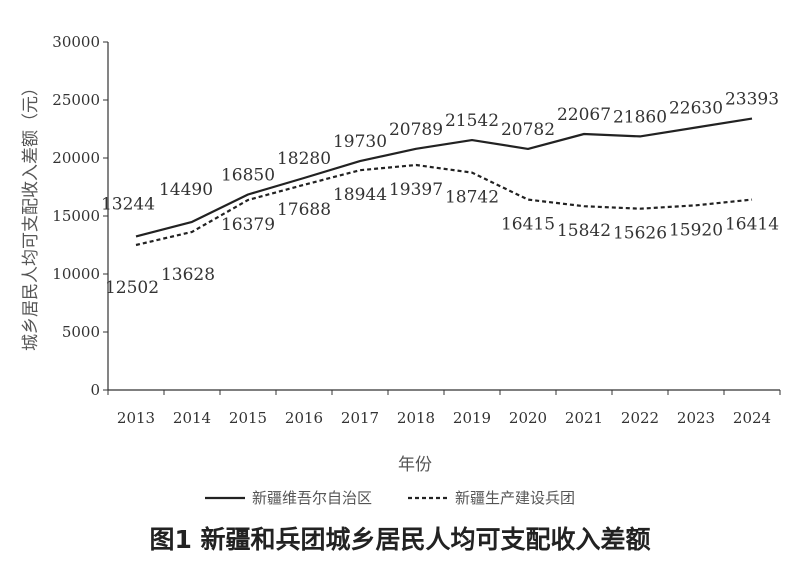 This screenshot has width=800, height=569. I want to click on data-label-bingtuan: 17688, so click(304, 210).